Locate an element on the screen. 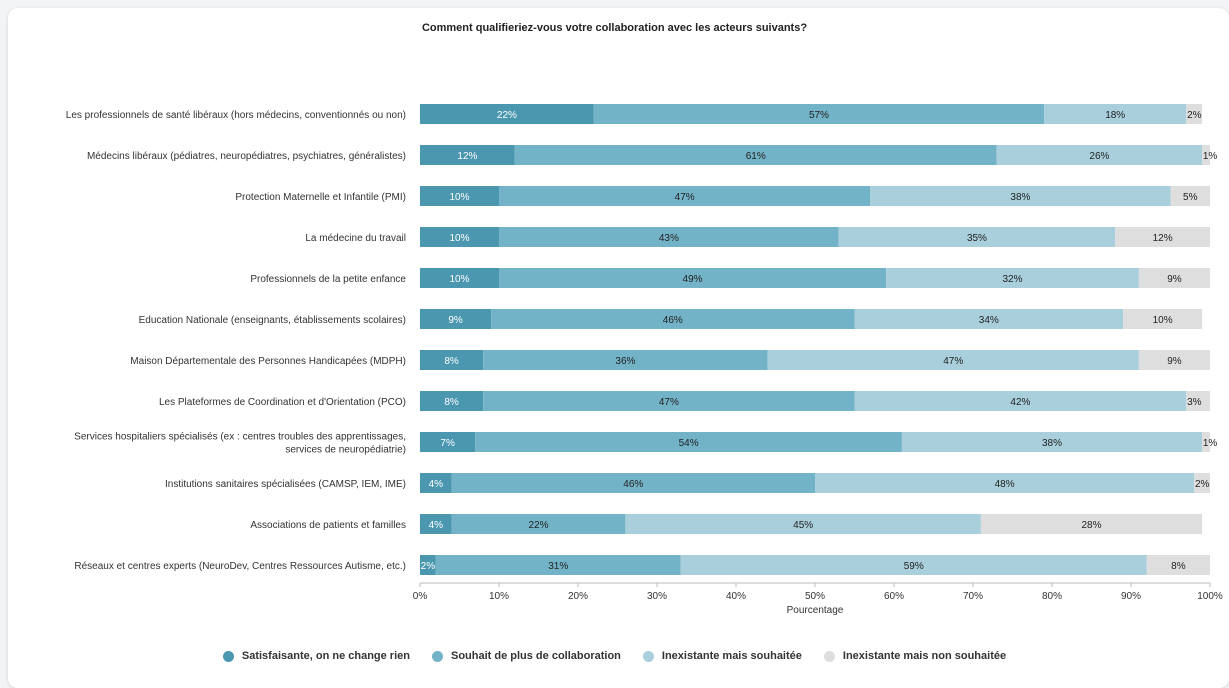  x-tick-label: 70% is located at coordinates (973, 596).